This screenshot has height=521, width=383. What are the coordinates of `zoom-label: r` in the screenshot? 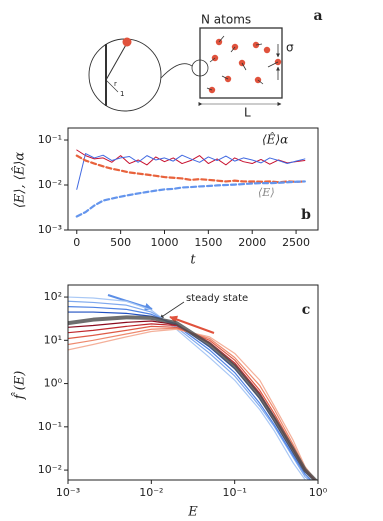 It's located at (115, 84).